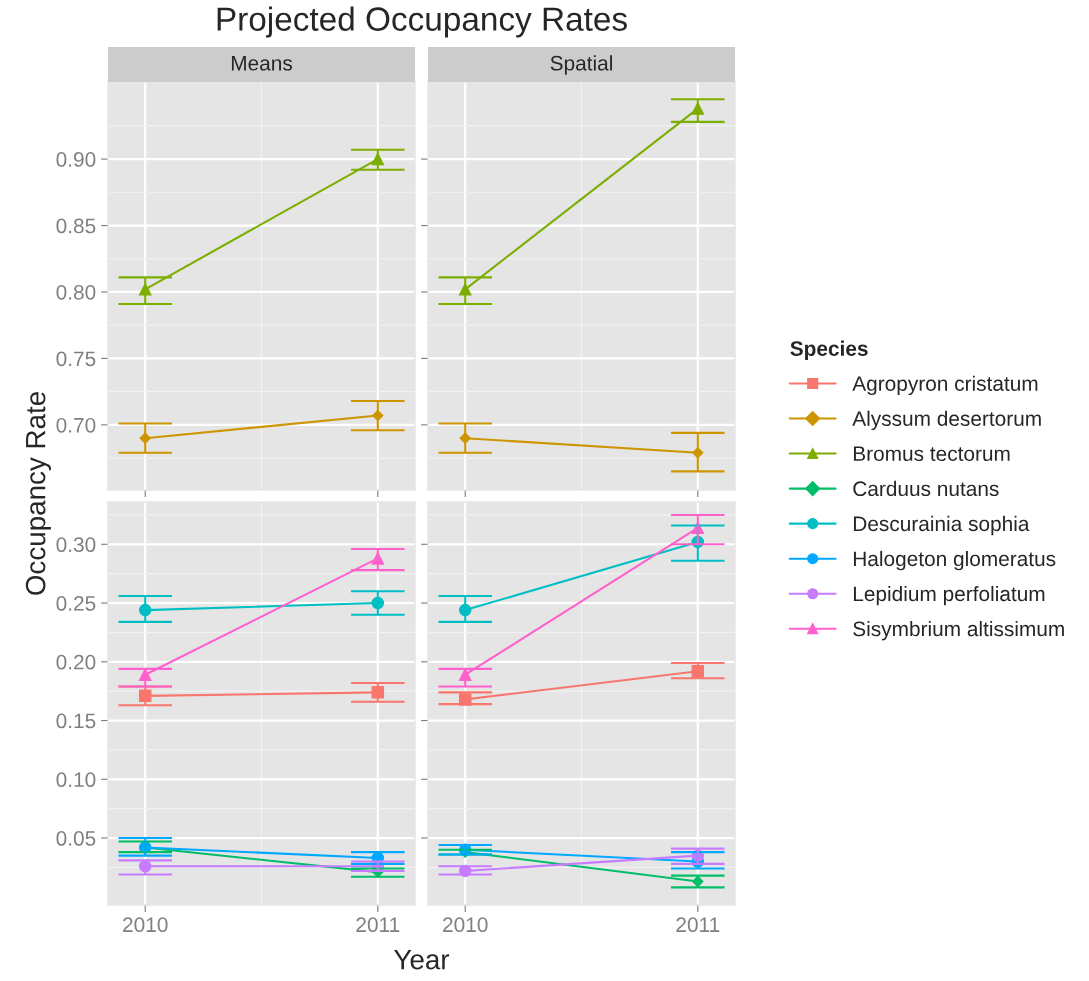  Describe the element at coordinates (958, 630) in the screenshot. I see `legend-label: Sisymbrium altissimum` at that location.